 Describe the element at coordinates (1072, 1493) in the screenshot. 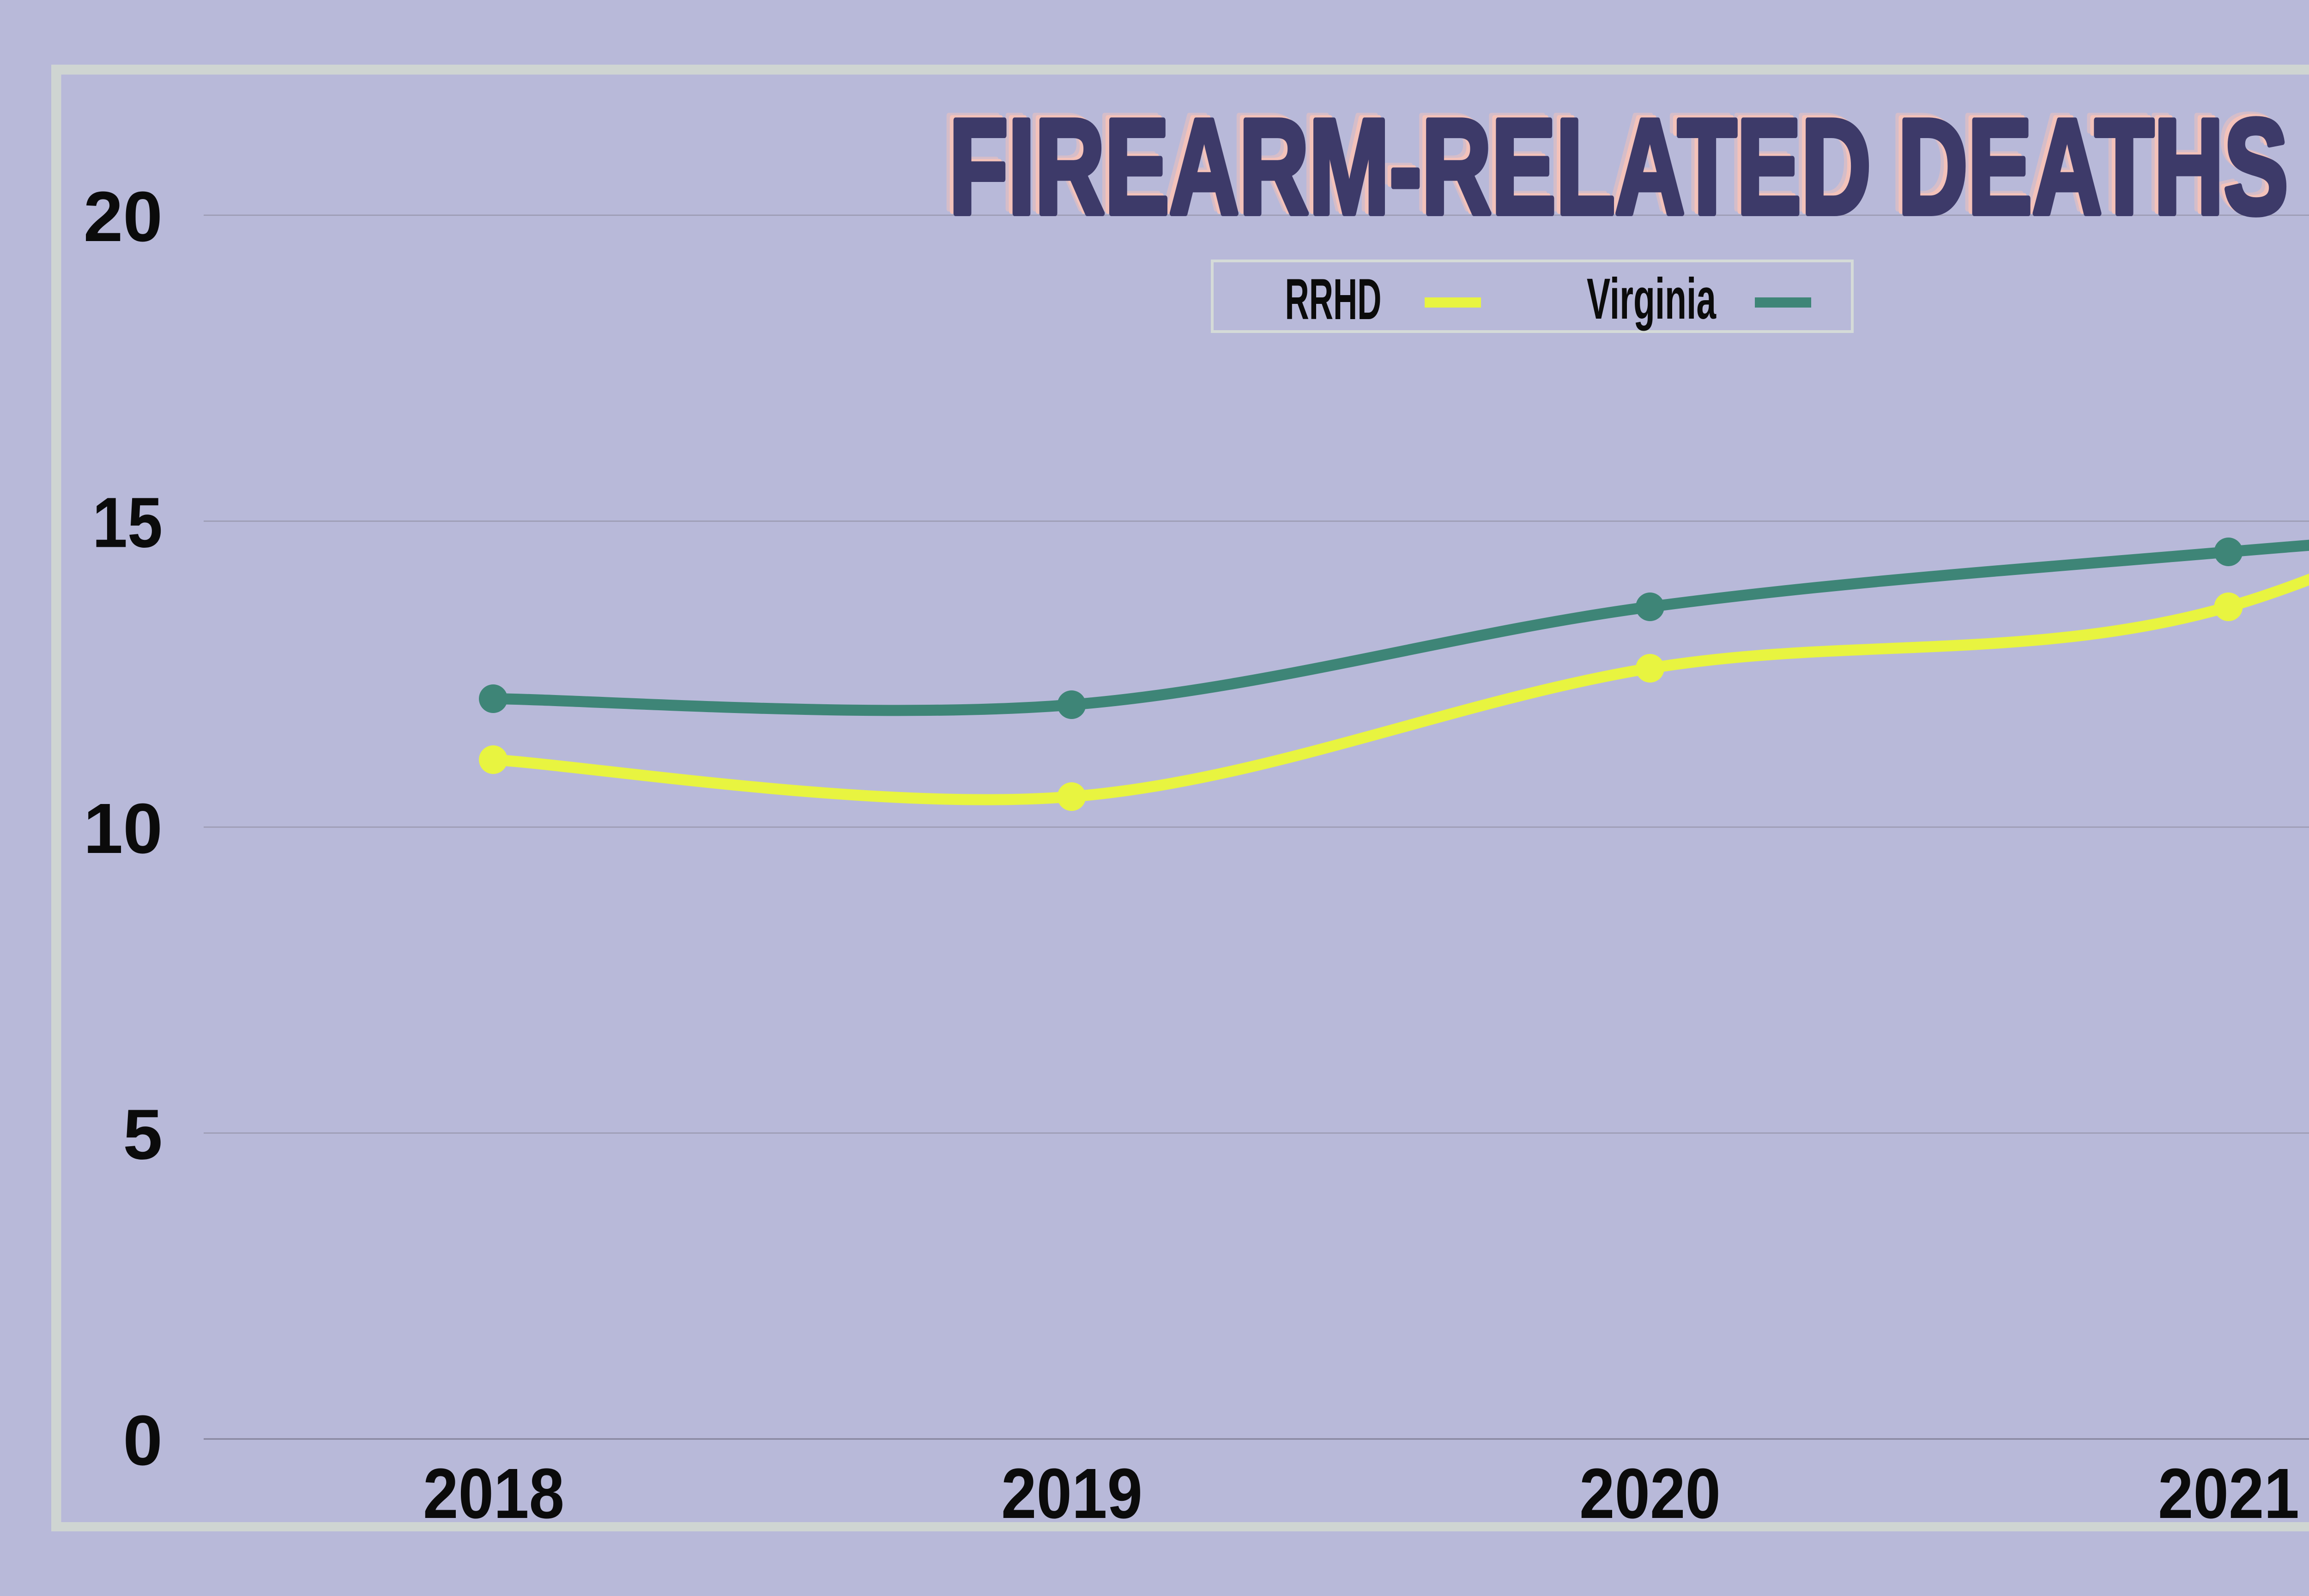

I see `svg-text: 2019` at that location.